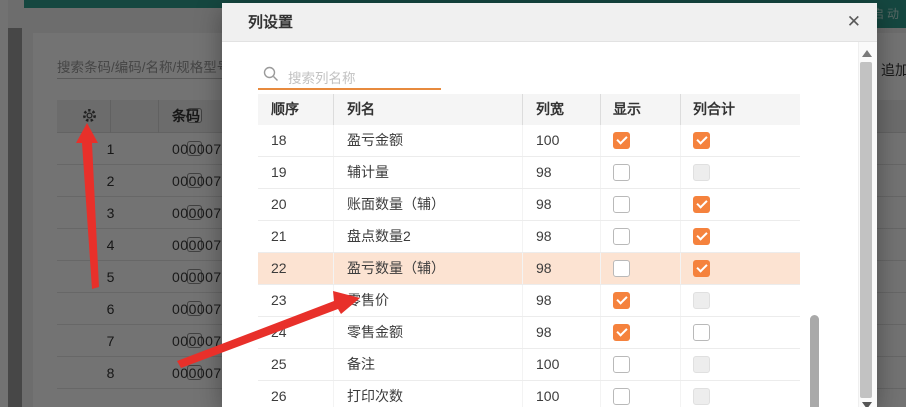 The image size is (906, 407). What do you see at coordinates (427, 268) in the screenshot?
I see `column-name-cell: 盈亏数量（辅）` at bounding box center [427, 268].